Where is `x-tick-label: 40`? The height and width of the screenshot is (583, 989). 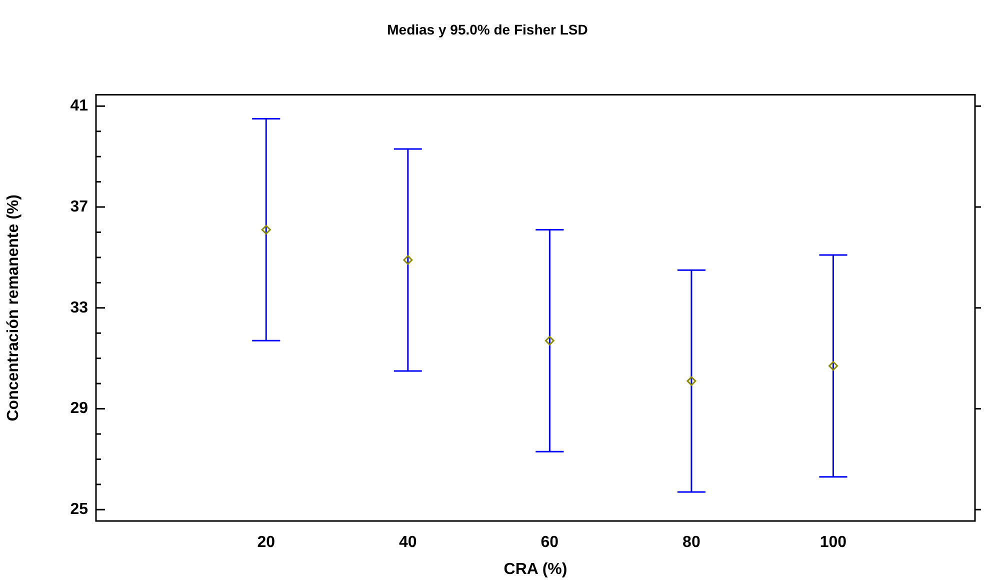 x-tick-label: 40 is located at coordinates (408, 543).